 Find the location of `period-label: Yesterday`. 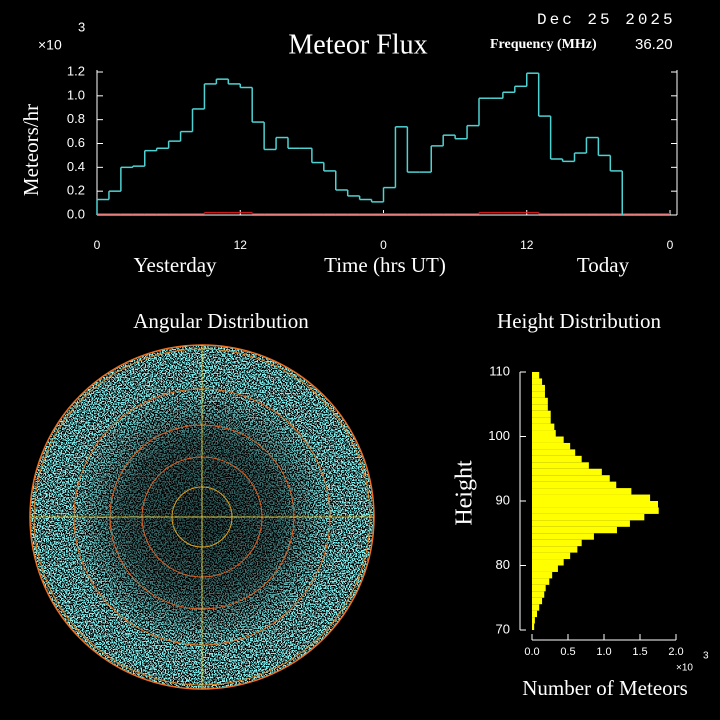

period-label: Yesterday is located at coordinates (175, 265).